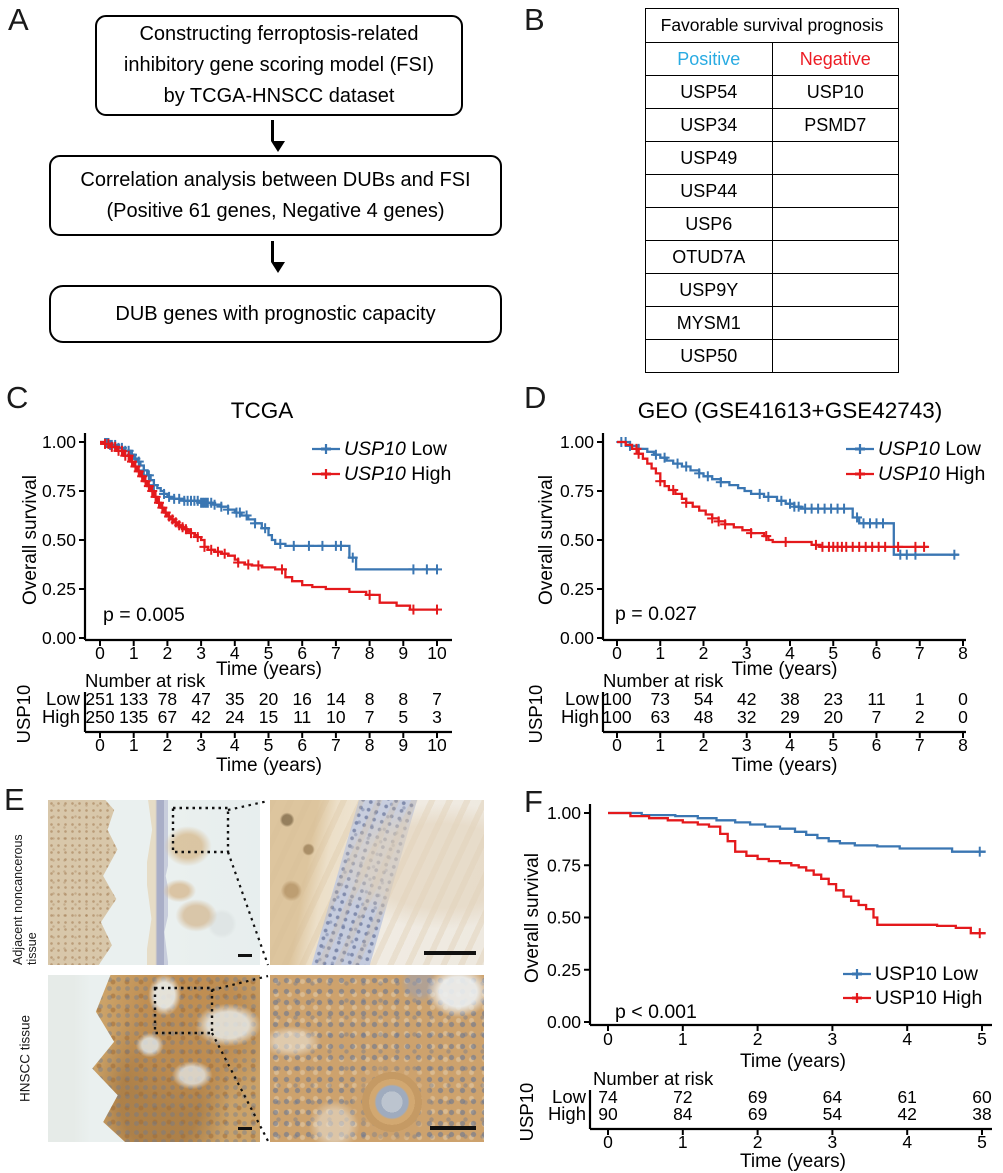 This screenshot has height=1173, width=1003. What do you see at coordinates (403, 745) in the screenshot?
I see `risk-tick-label: 9` at bounding box center [403, 745].